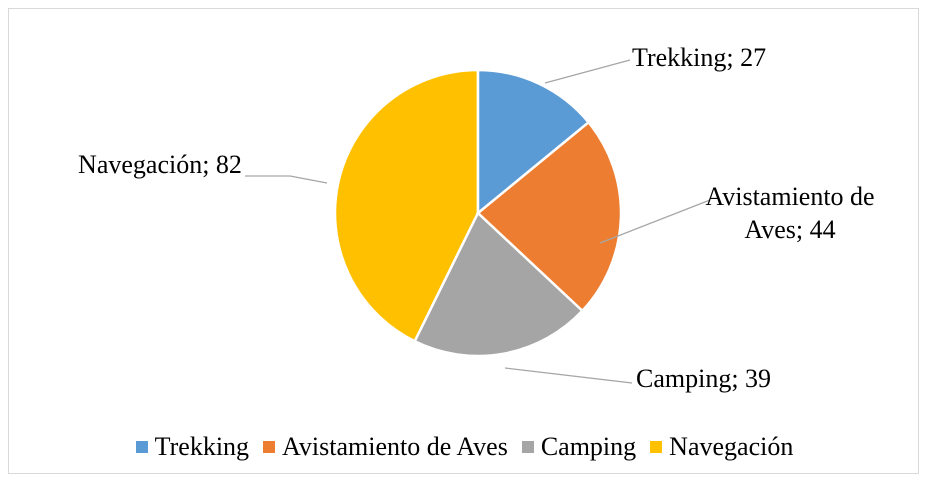 This screenshot has height=484, width=929. Describe the element at coordinates (588, 446) in the screenshot. I see `legend-label: Camping` at that location.